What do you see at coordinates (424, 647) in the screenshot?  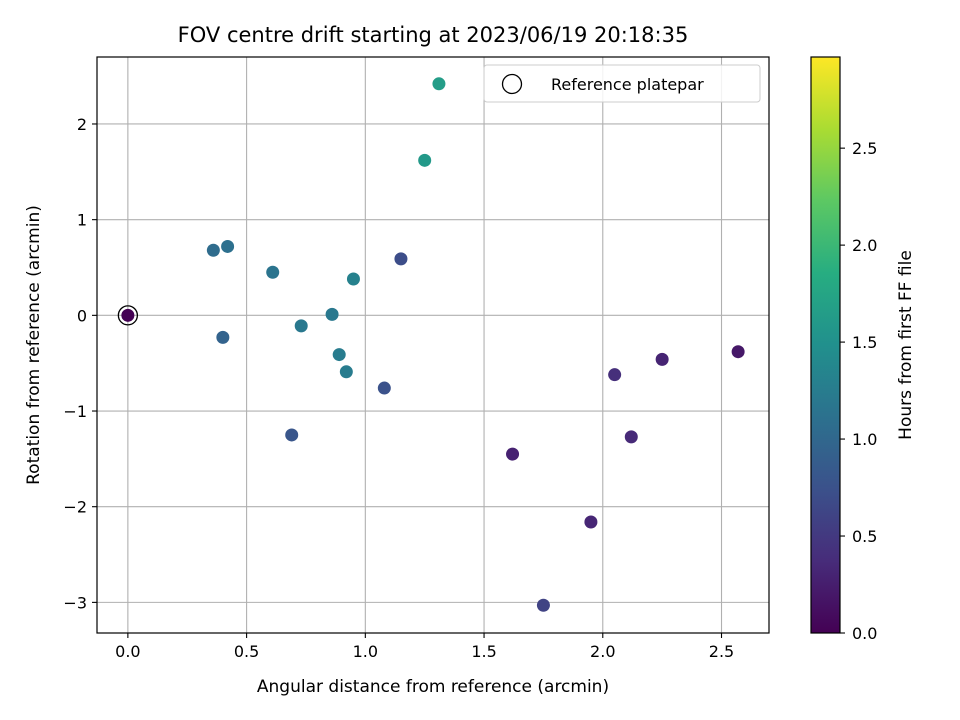 I see `x-axis-ticks: 0.0 0.5 1.0 1.5 2.0 2.5` at bounding box center [424, 647].